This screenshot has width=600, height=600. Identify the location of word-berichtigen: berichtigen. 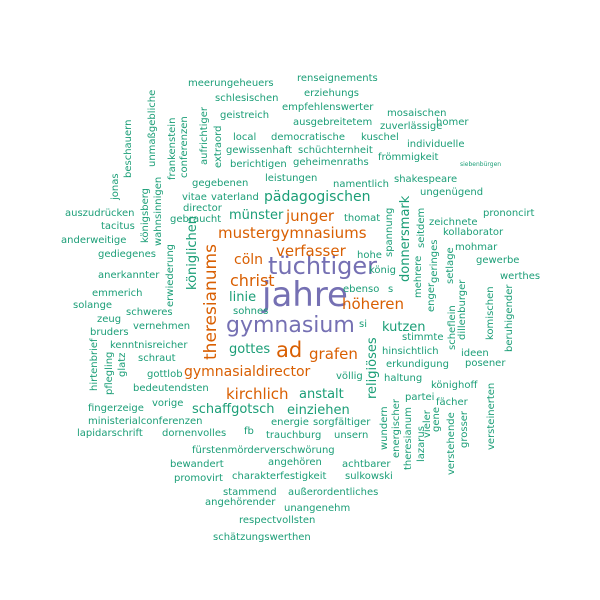
(258, 164).